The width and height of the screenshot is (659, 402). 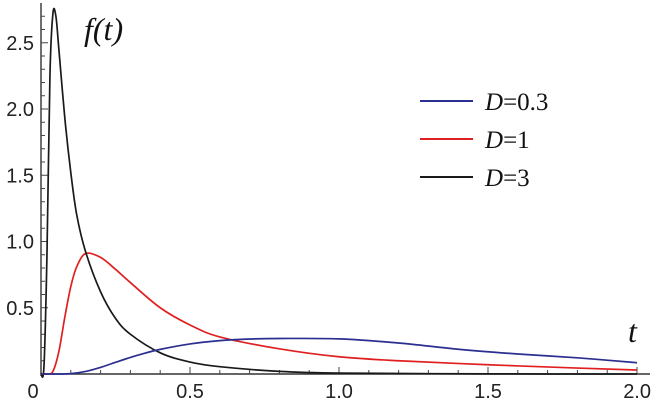 I want to click on legend-value: 1, so click(x=523, y=140).